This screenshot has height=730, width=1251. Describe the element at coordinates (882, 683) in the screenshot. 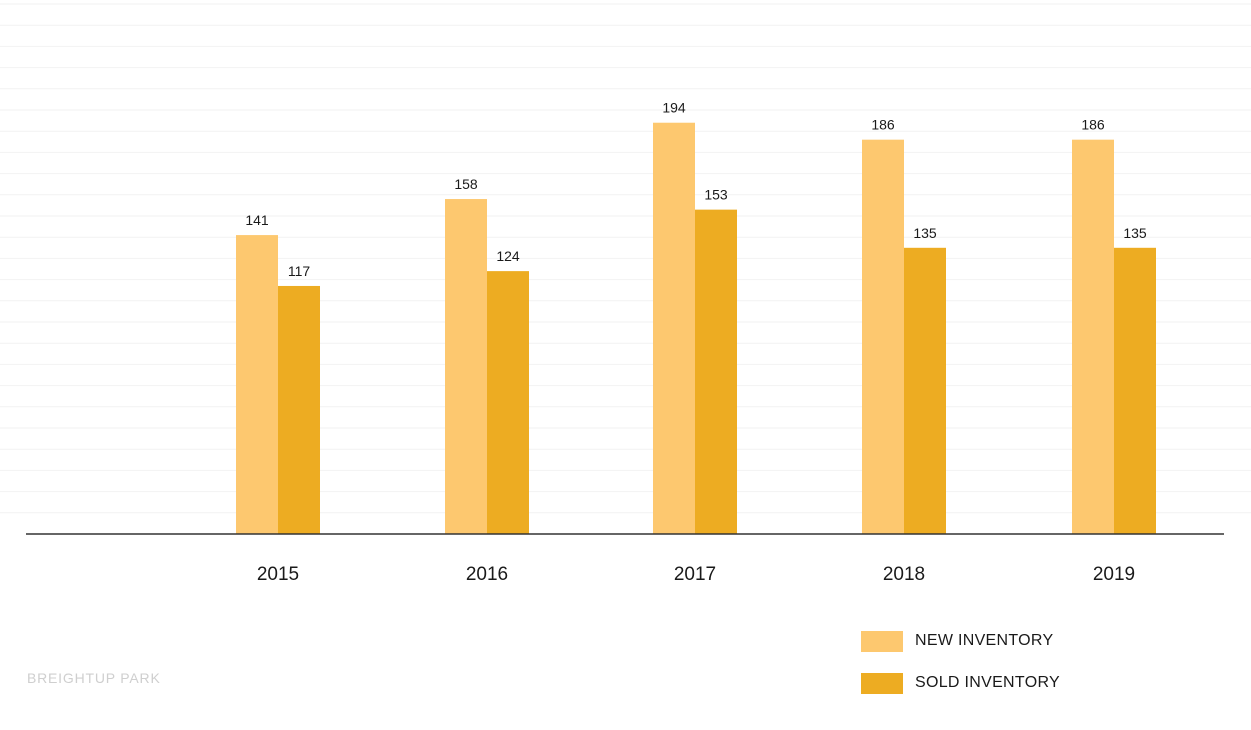

I see `legend-swatch-sold-inventory` at that location.